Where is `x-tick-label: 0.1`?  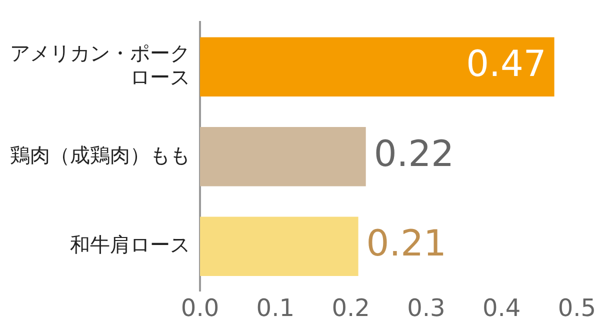 x-tick-label: 0.1 is located at coordinates (275, 308).